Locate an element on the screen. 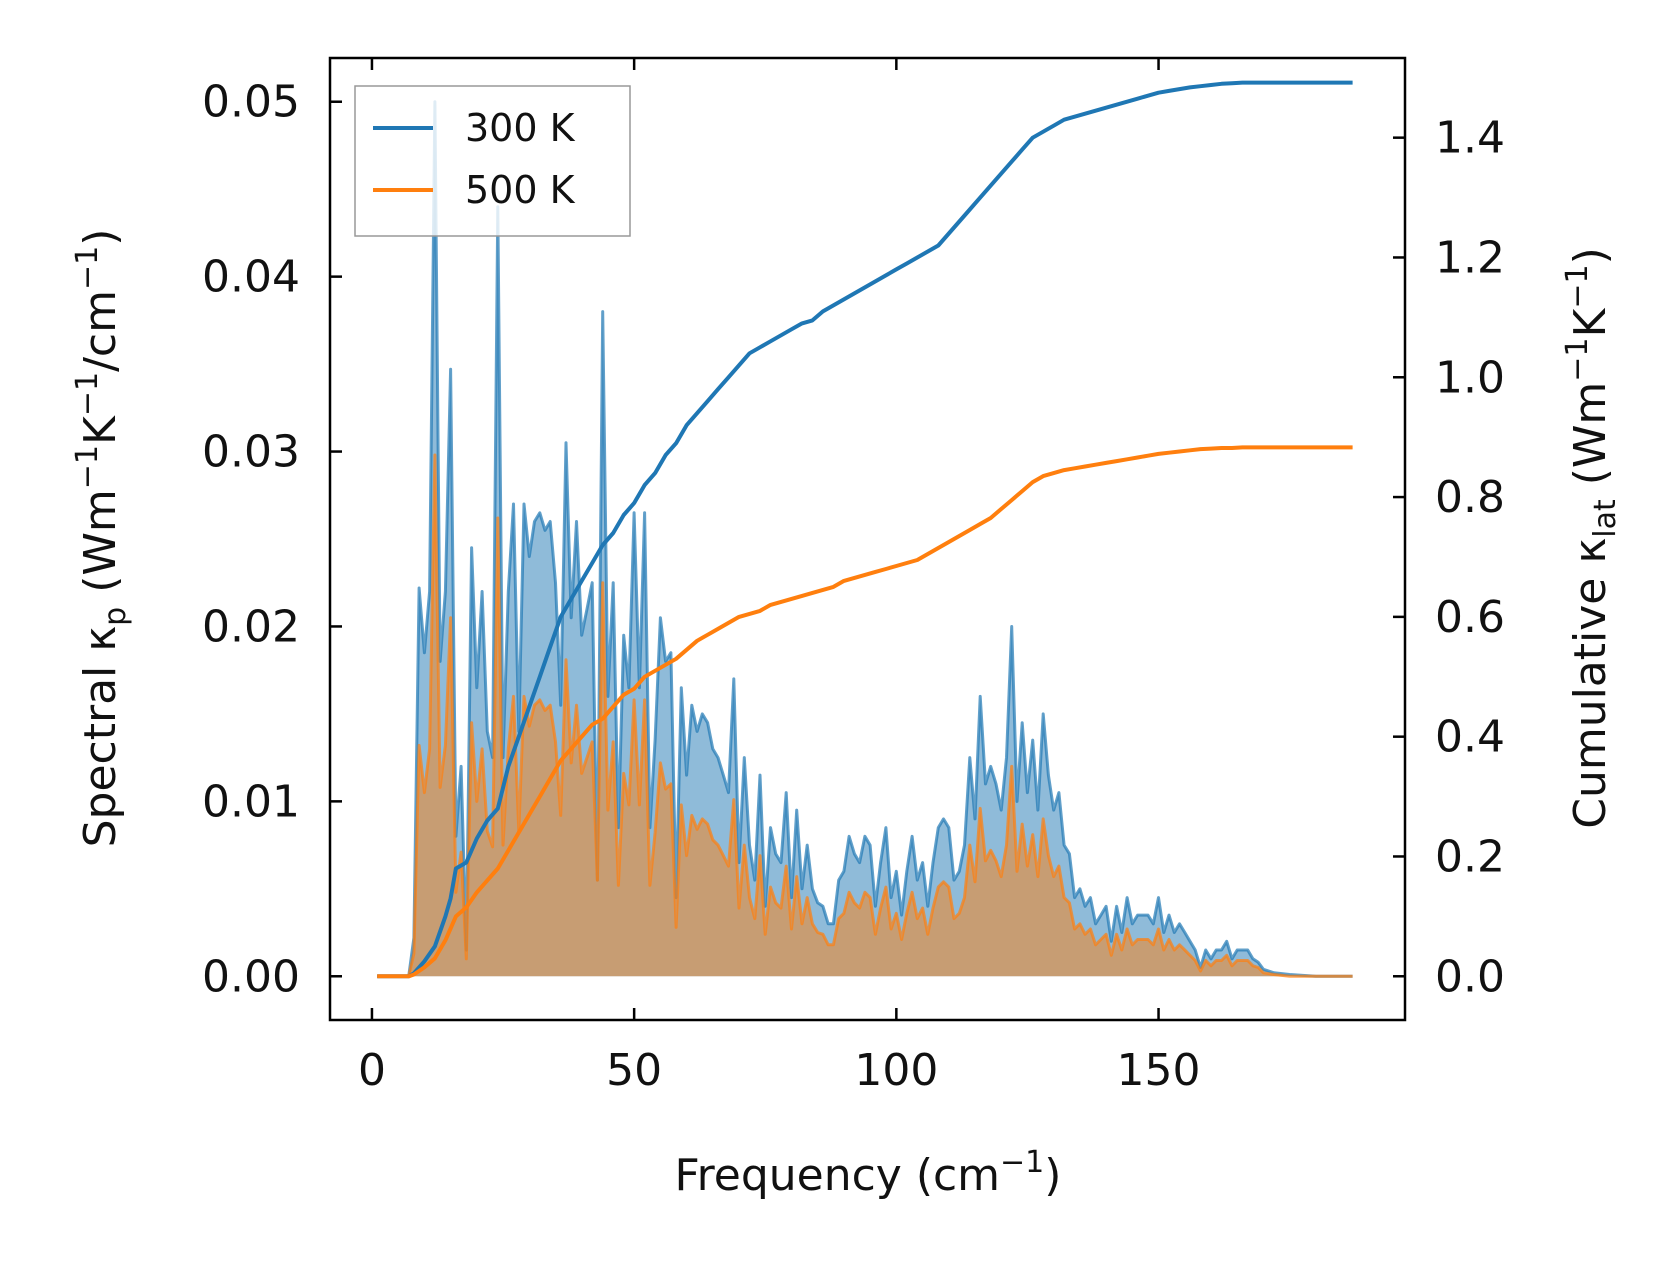 The image size is (1679, 1264). y-axis-right-title: Cumulative κlat (Wm−1K−1) is located at coordinates (1591, 538).